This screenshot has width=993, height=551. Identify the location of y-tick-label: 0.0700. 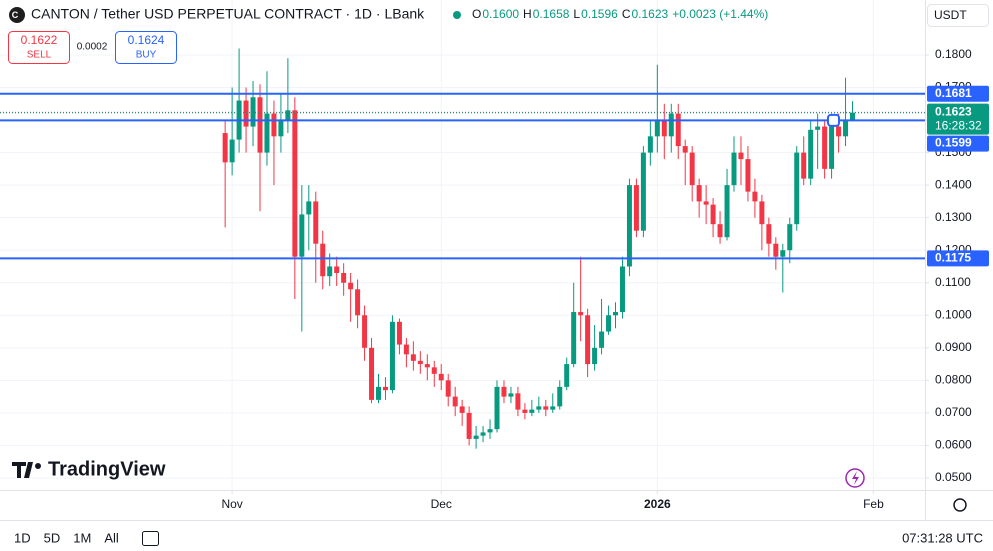
(953, 412).